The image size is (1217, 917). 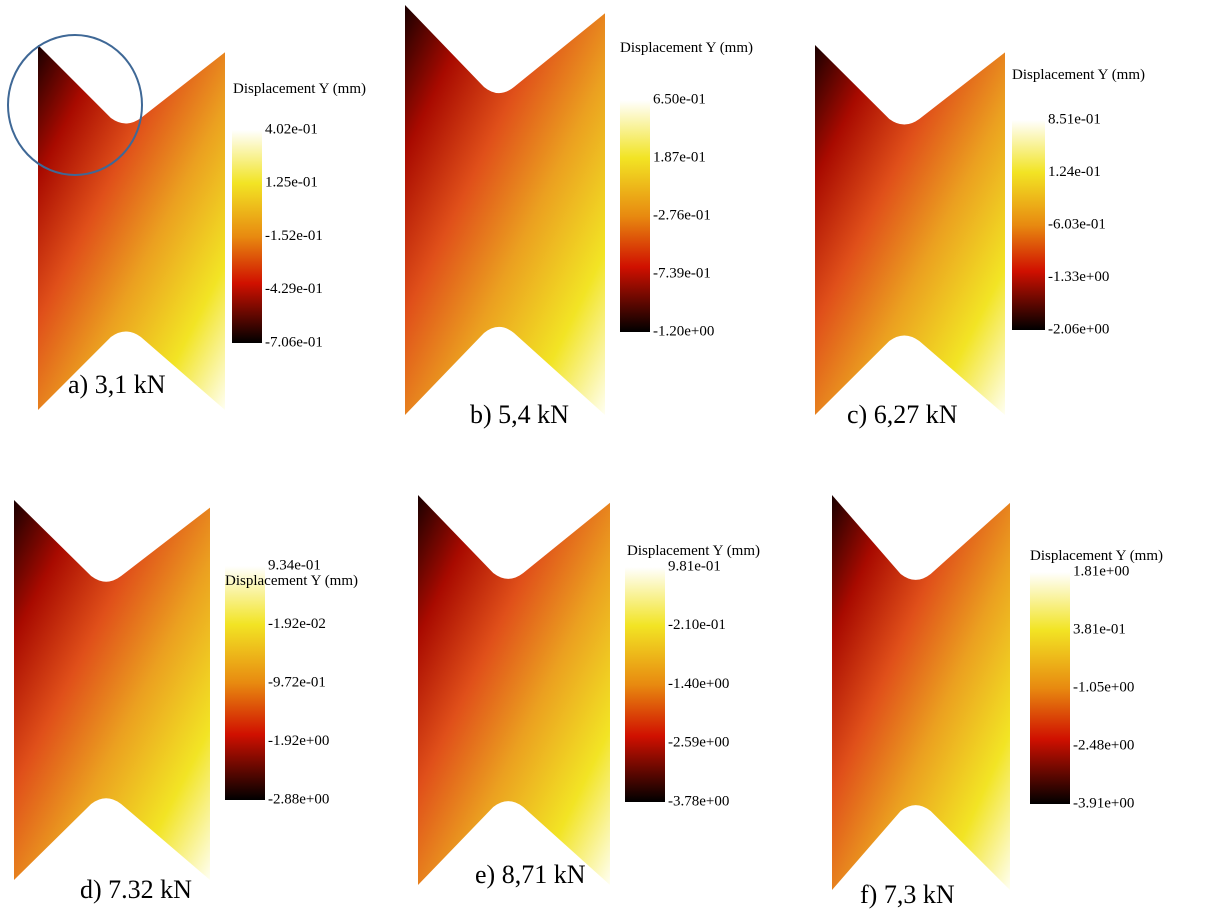 What do you see at coordinates (530, 874) in the screenshot?
I see `caption: e) 8,71 kN` at bounding box center [530, 874].